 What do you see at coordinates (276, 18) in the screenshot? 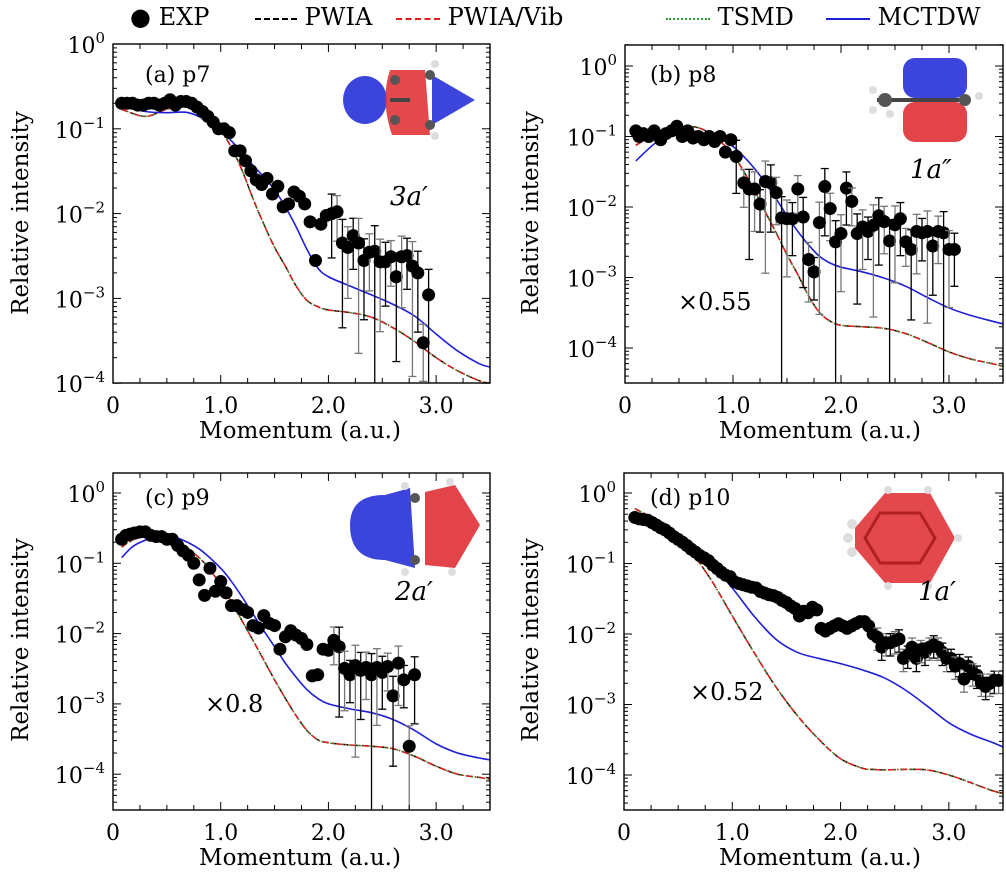
I see `dashed-line-icon` at bounding box center [276, 18].